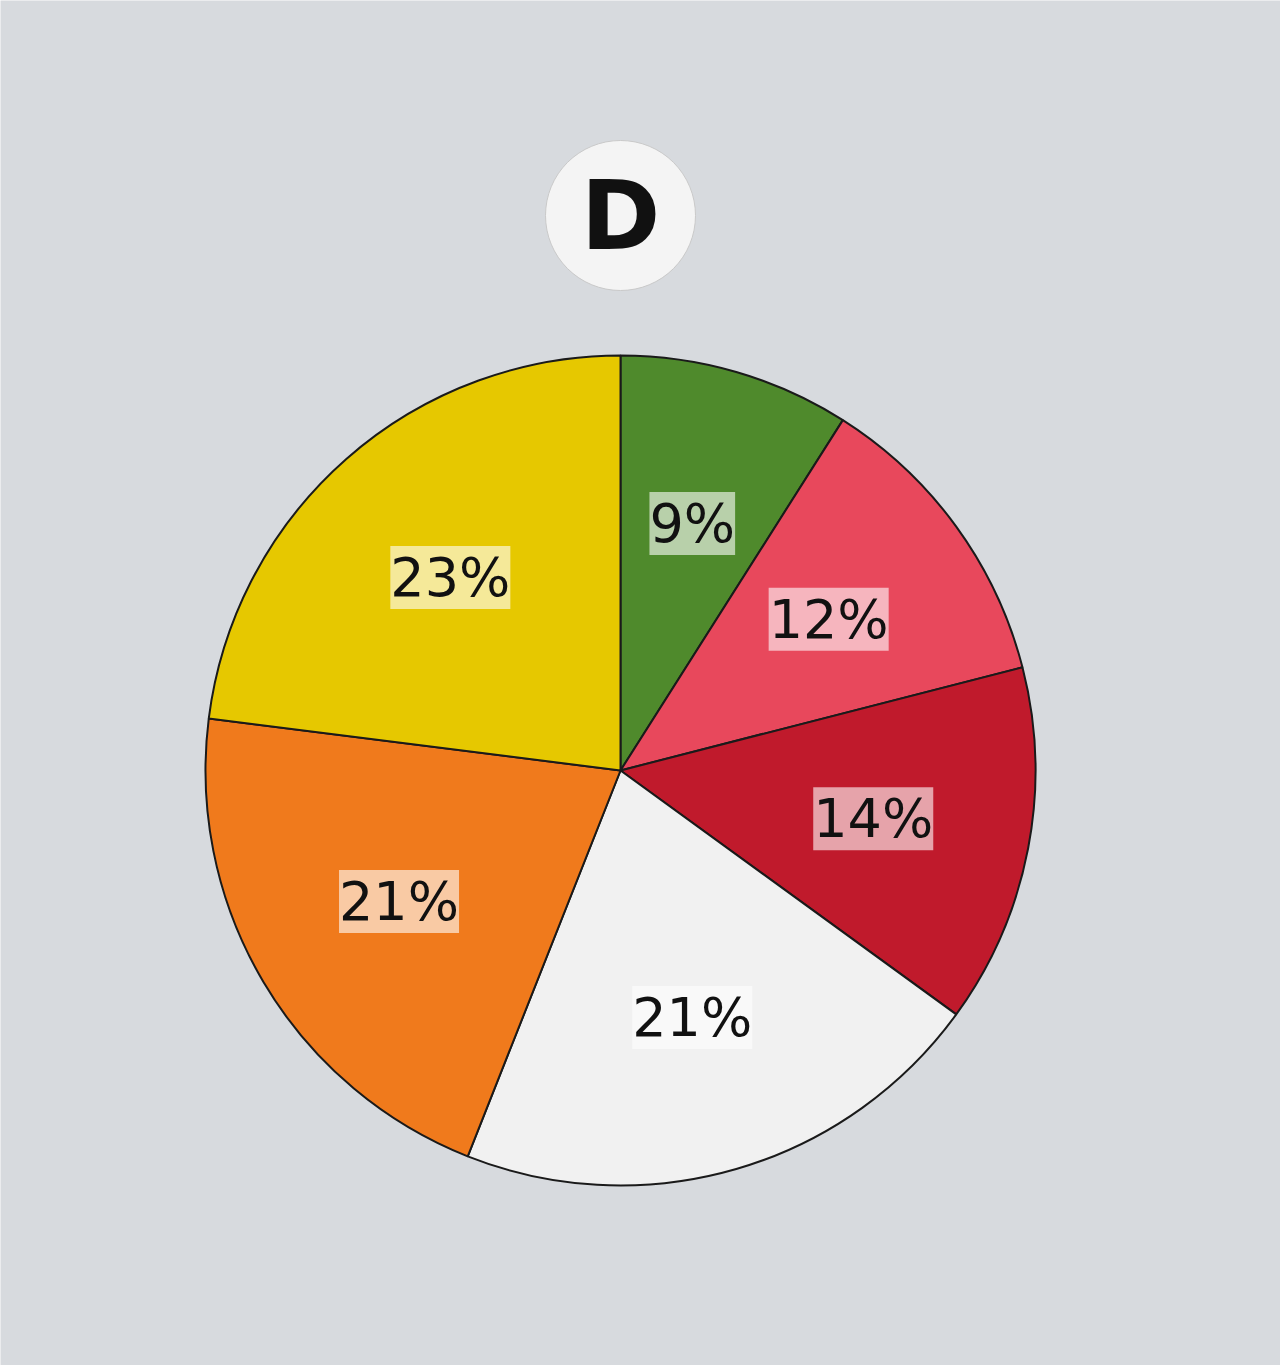 This screenshot has height=1365, width=1280. I want to click on data-label: 9%, so click(692, 523).